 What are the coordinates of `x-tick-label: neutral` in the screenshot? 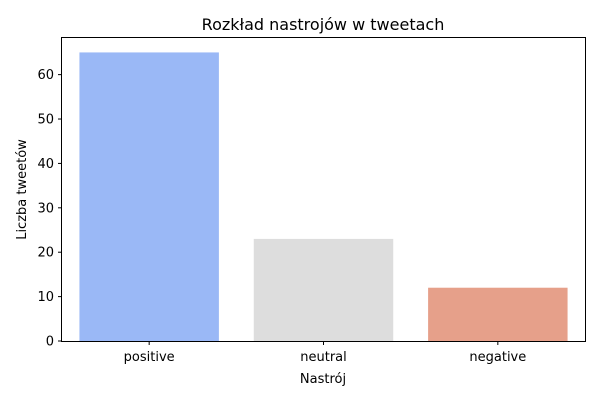 It's located at (323, 357).